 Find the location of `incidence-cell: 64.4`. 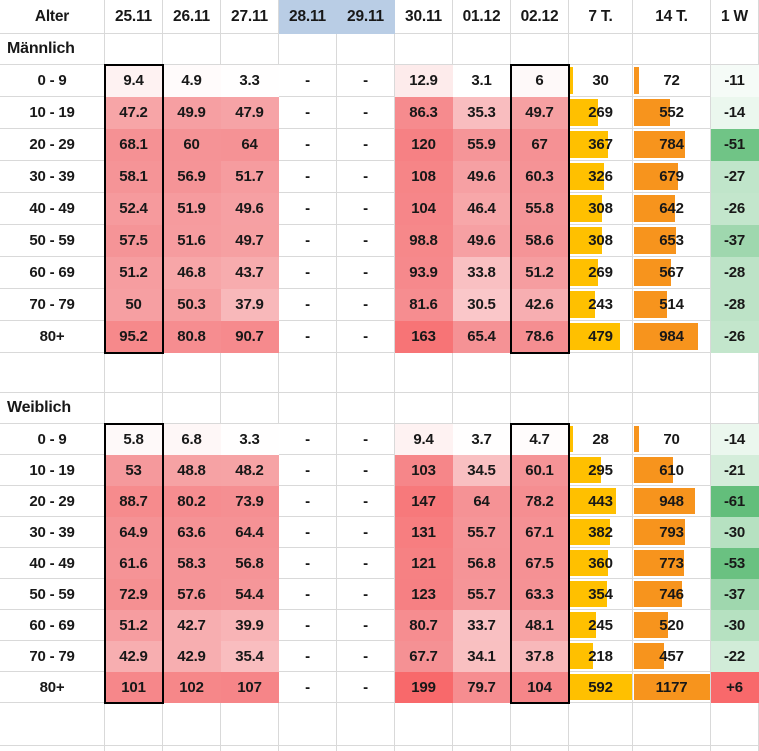

incidence-cell: 64.4 is located at coordinates (250, 532).